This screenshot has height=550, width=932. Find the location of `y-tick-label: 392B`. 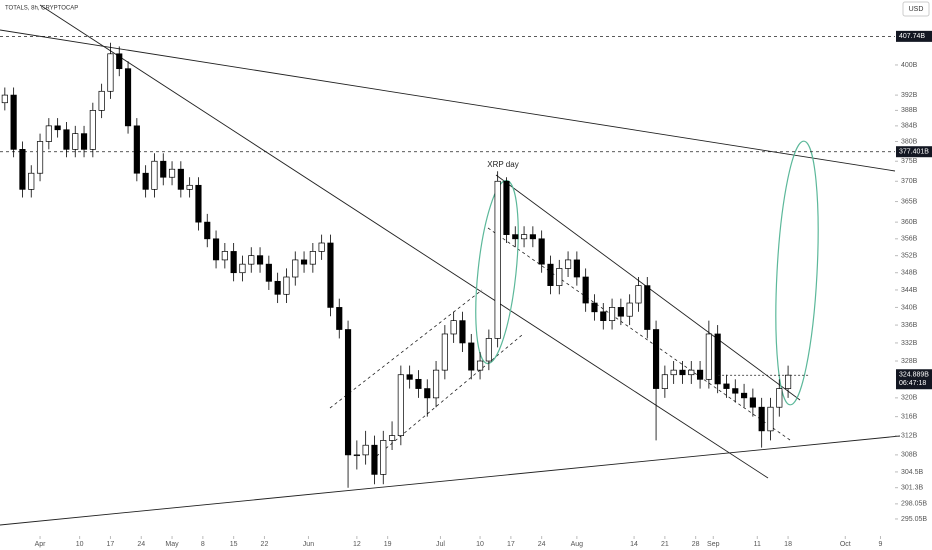

y-tick-label: 392B is located at coordinates (909, 95).